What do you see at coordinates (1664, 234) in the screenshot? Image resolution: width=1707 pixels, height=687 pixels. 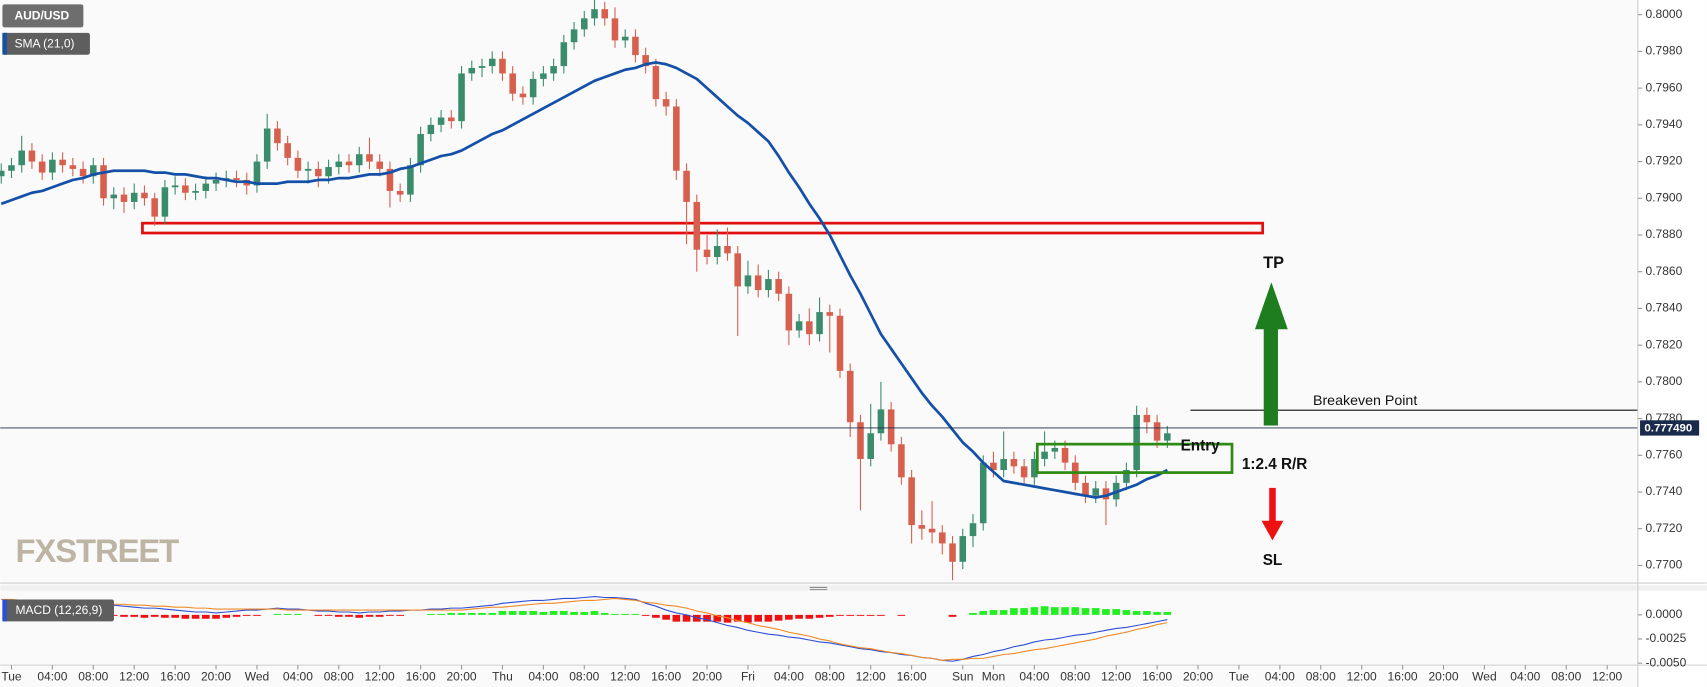 I see `y-tick-label: 0.7880` at bounding box center [1664, 234].